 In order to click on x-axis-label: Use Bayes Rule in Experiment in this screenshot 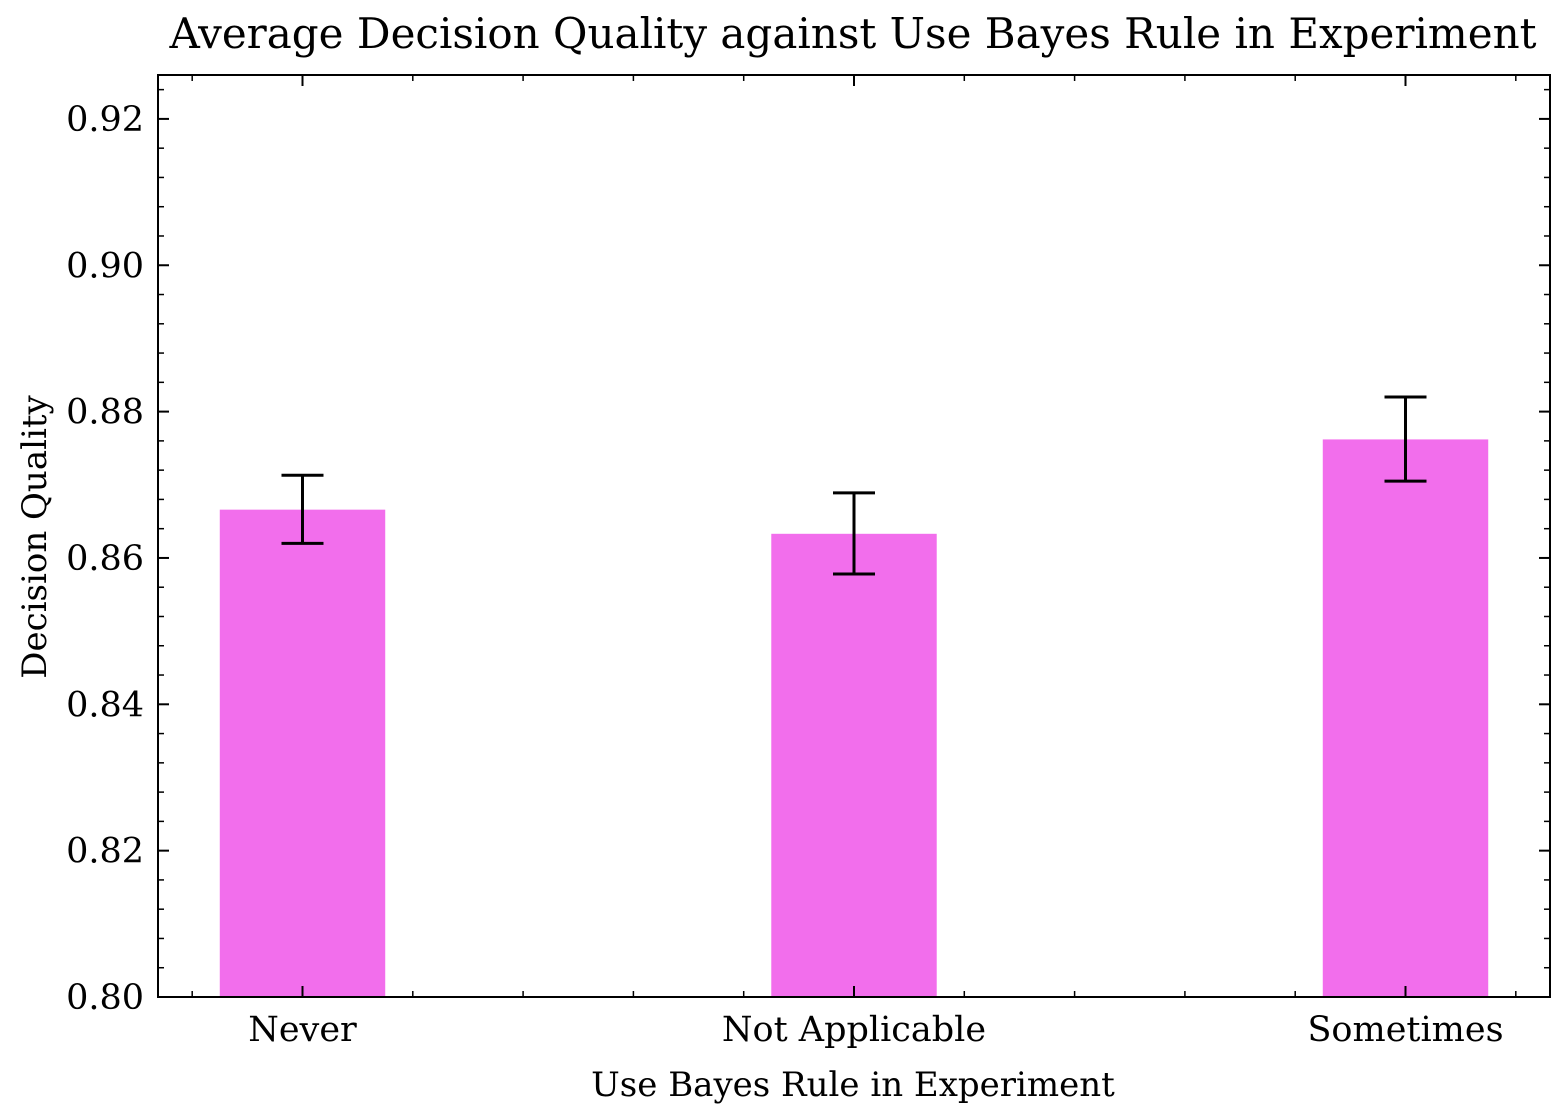, I will do `click(853, 1085)`.